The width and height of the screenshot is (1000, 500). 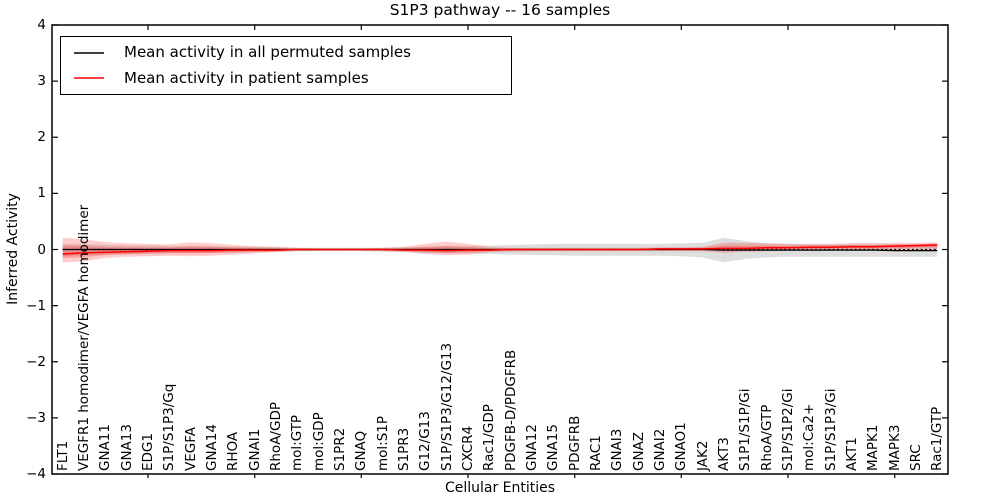 What do you see at coordinates (574, 443) in the screenshot?
I see `x-tick-label: PDGFRB` at bounding box center [574, 443].